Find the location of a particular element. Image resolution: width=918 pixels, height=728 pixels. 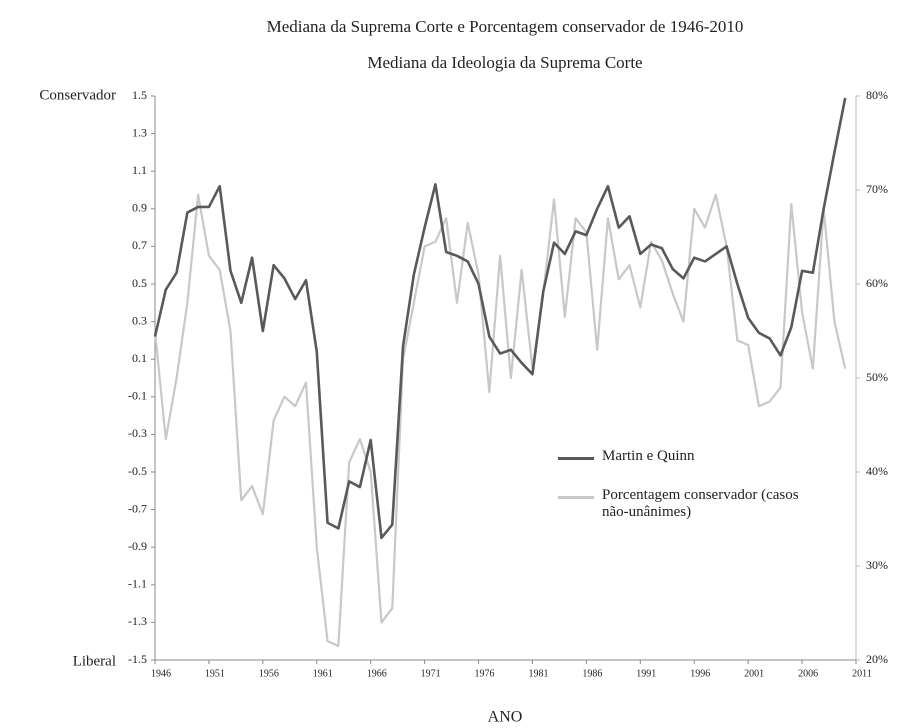

x-tick-label: 2001 is located at coordinates (754, 673).